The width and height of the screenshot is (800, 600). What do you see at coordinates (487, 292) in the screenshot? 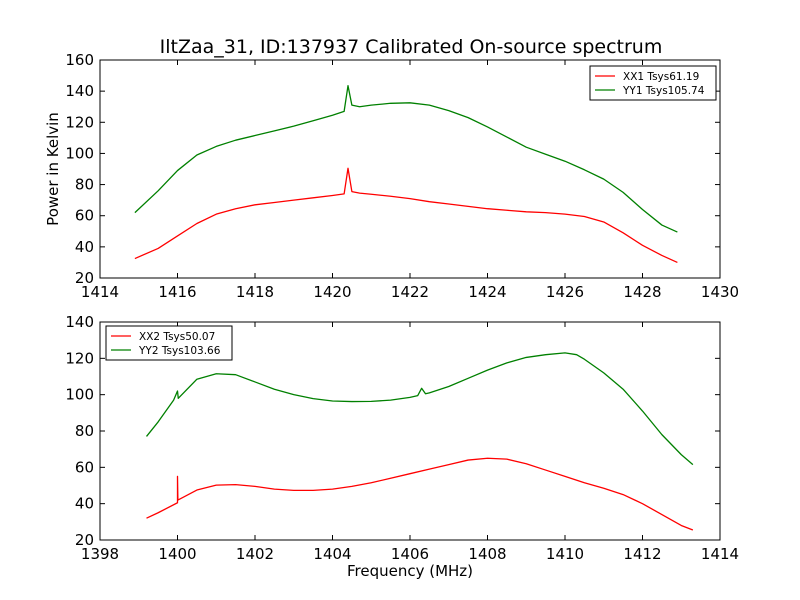
I see `x-tick-label: 1424` at bounding box center [487, 292].